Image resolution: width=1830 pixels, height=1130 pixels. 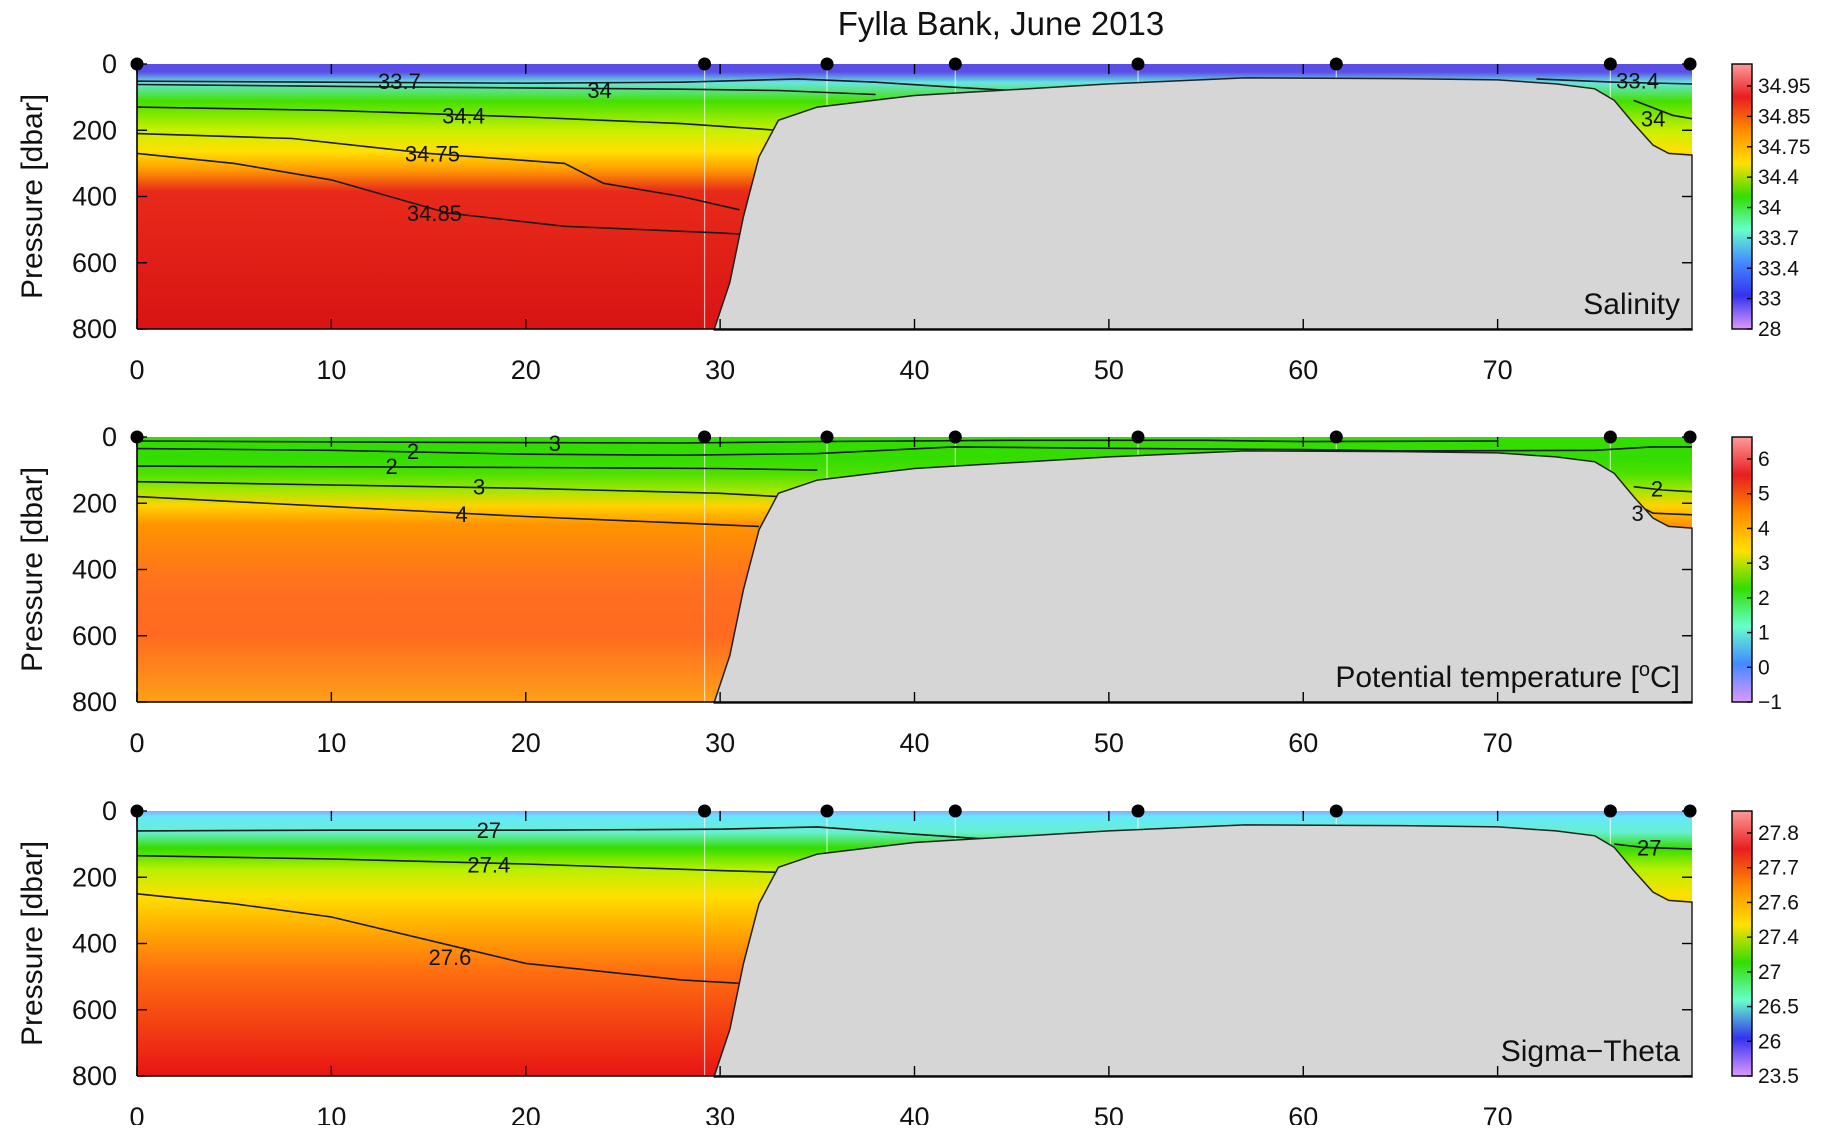 I want to click on contour-label: 27.6, so click(x=450, y=957).